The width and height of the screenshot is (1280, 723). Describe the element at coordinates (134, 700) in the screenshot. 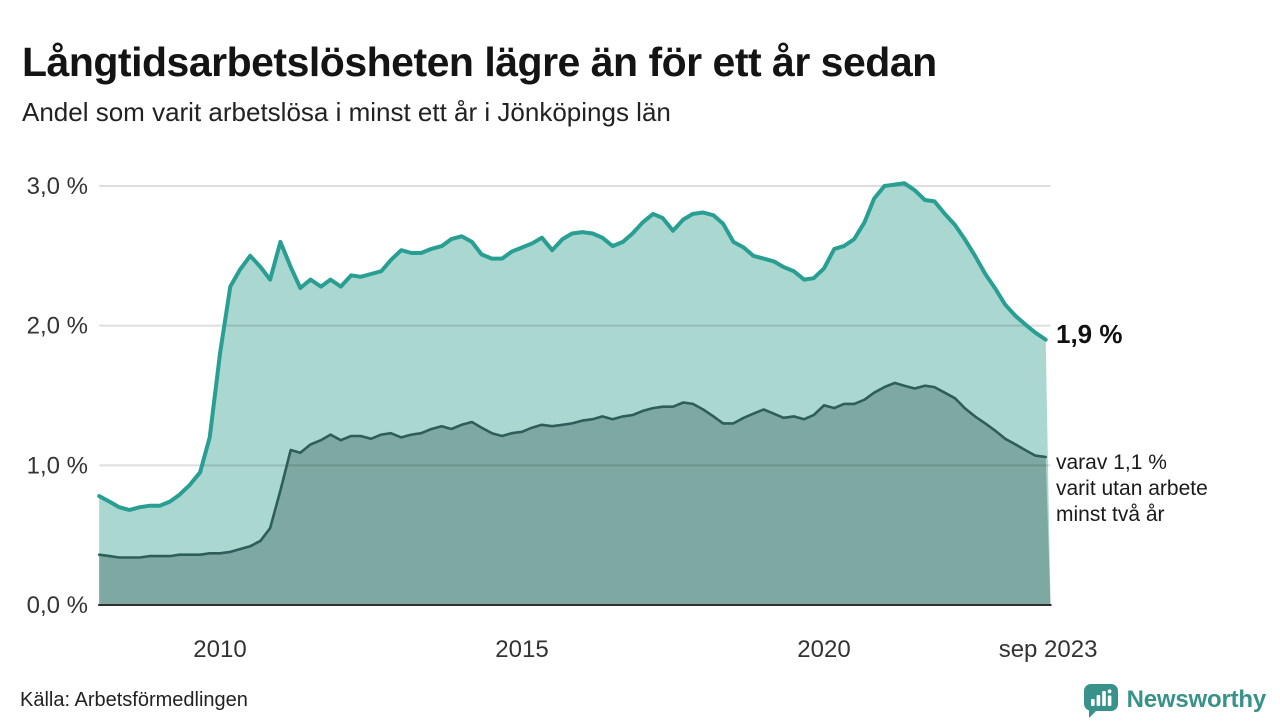

I see `source-credit: Källa: Arbetsförmedlingen` at that location.